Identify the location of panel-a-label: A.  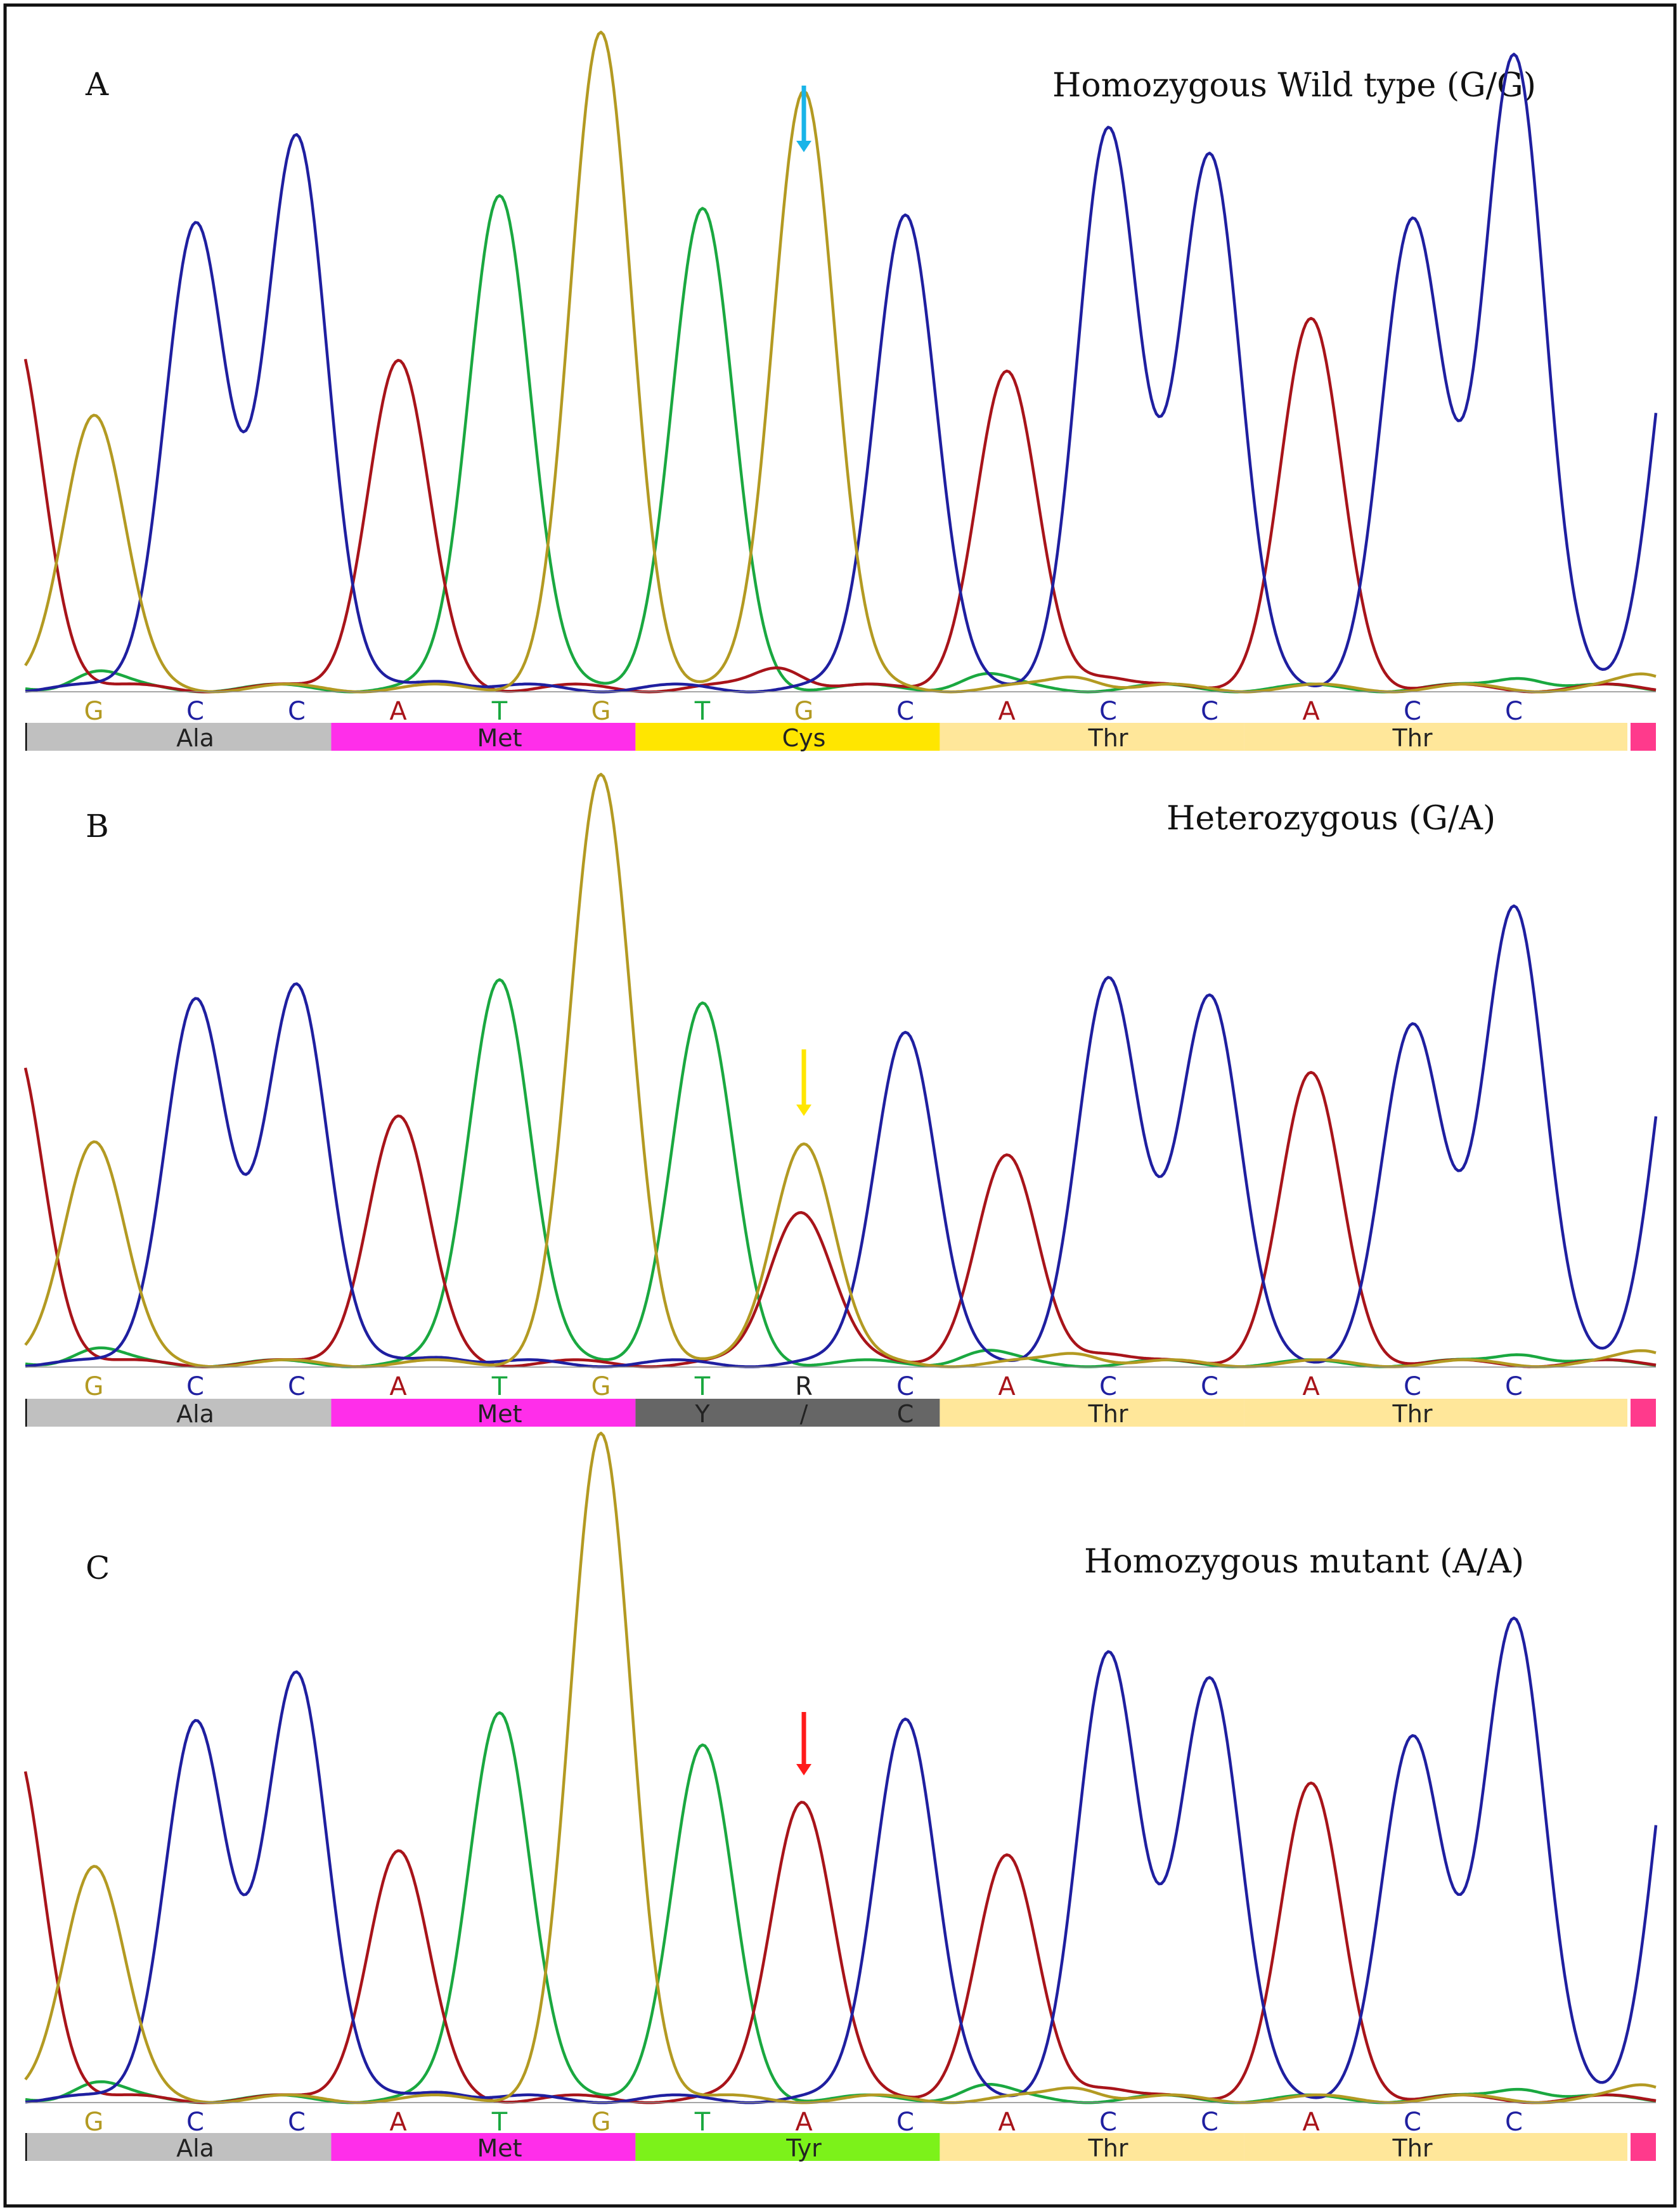
(97, 85).